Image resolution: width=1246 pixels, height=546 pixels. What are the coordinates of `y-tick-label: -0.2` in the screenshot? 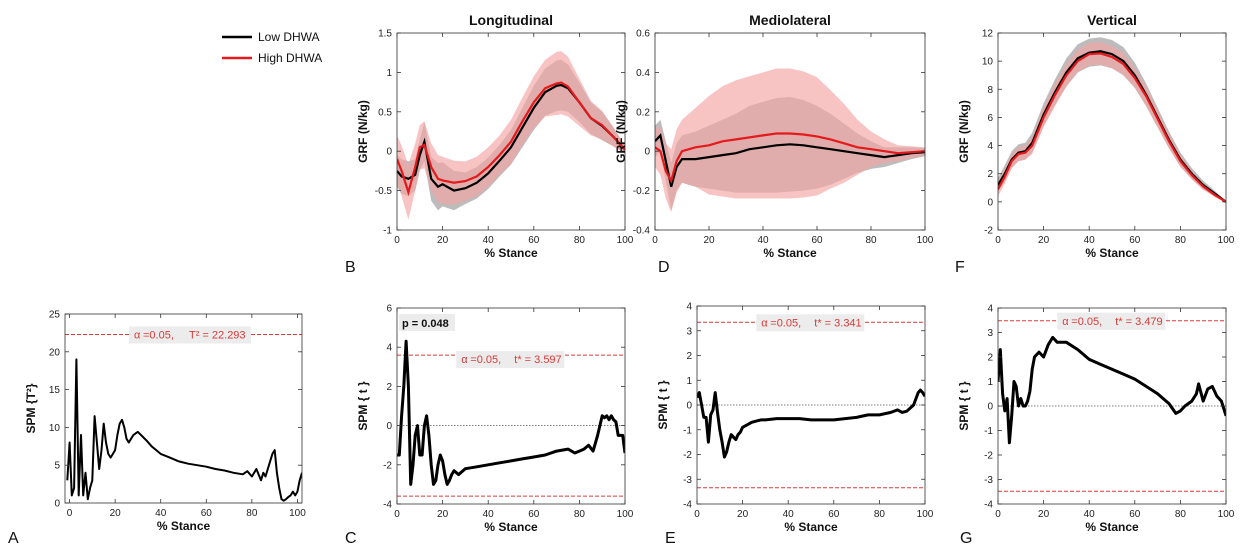 It's located at (642, 191).